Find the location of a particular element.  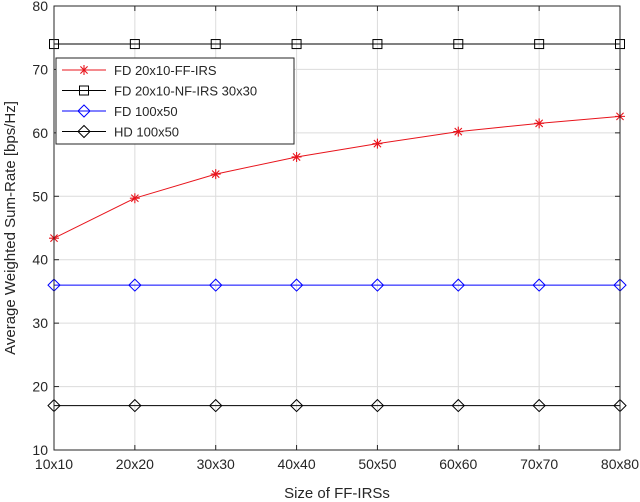

legend-item: FD 100x50 is located at coordinates (120, 111).